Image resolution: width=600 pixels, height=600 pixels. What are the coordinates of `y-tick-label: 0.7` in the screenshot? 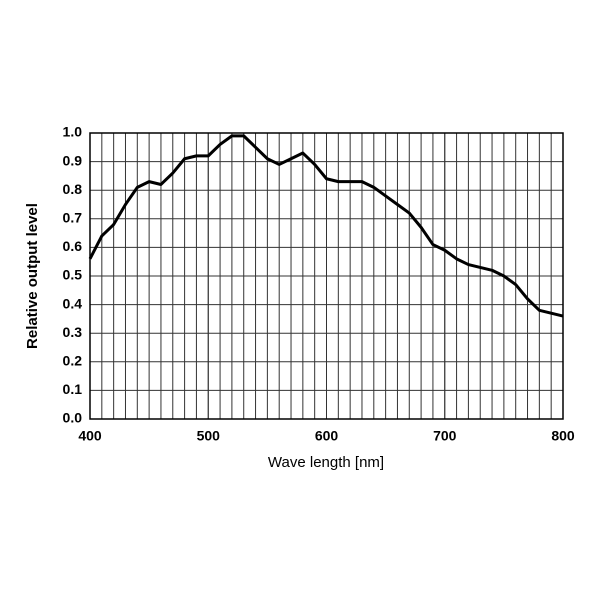 It's located at (73, 218).